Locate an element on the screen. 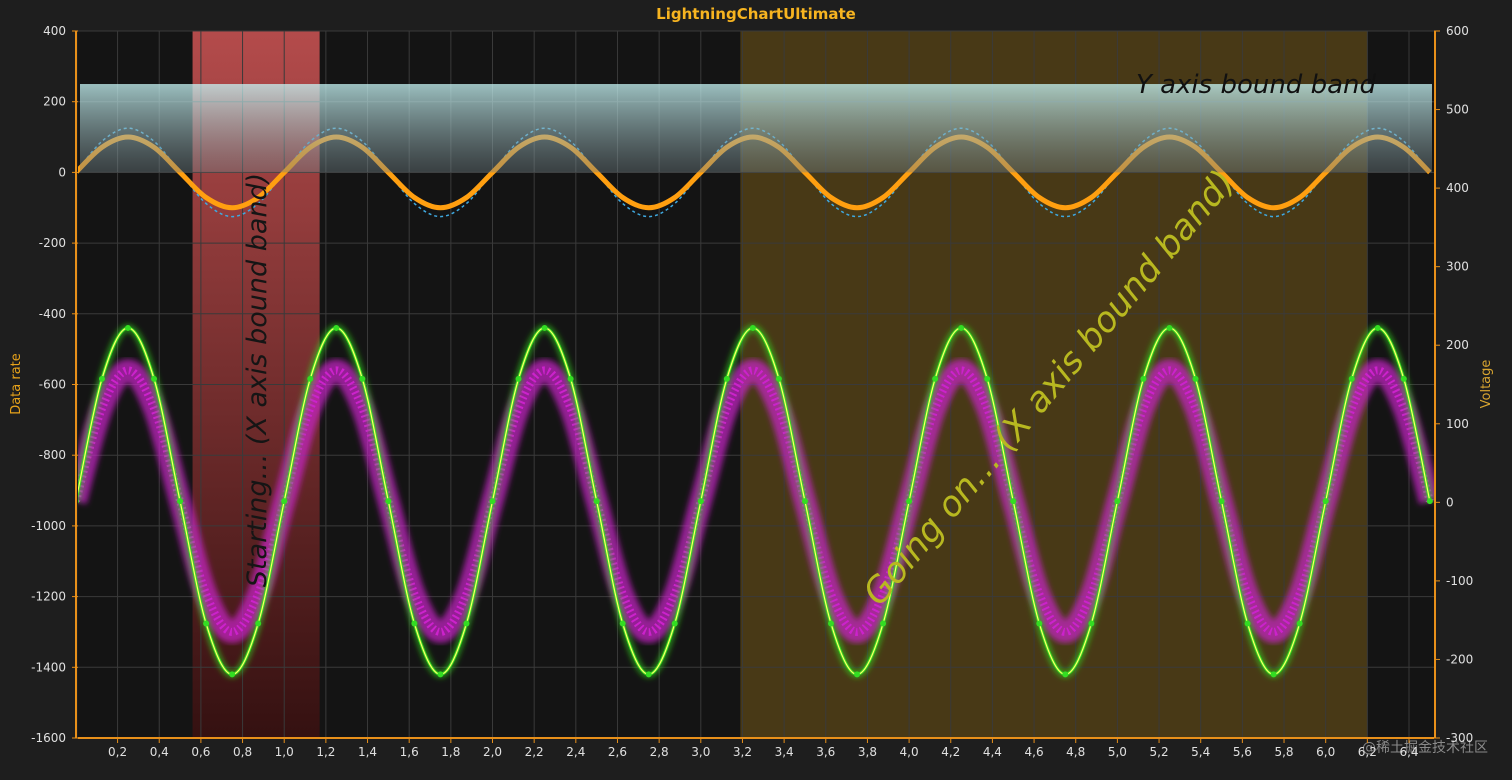  y-tick-label: -600 is located at coordinates (52, 385).